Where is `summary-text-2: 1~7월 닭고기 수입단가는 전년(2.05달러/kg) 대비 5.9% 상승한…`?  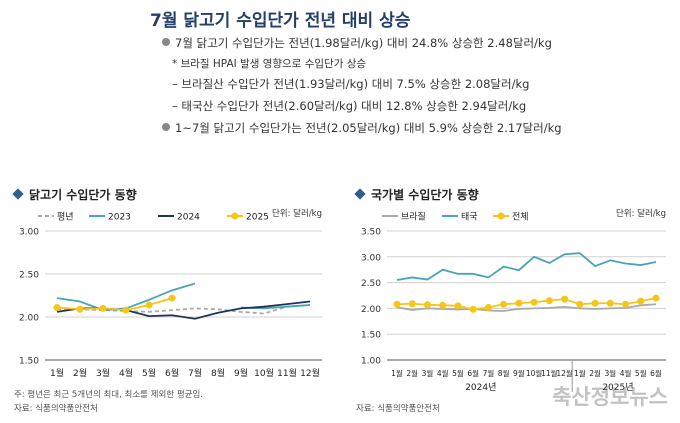 summary-text-2: 1~7월 닭고기 수입단가는 전년(2.05달러/kg) 대비 5.9% 상승한… is located at coordinates (368, 128).